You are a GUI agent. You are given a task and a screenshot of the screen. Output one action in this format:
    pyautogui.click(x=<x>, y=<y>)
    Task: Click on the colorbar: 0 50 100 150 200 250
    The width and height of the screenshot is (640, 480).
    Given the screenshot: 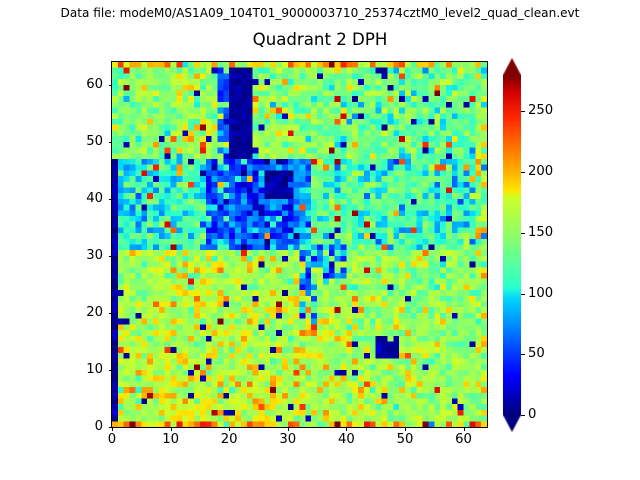 What is the action you would take?
    pyautogui.click(x=549, y=246)
    